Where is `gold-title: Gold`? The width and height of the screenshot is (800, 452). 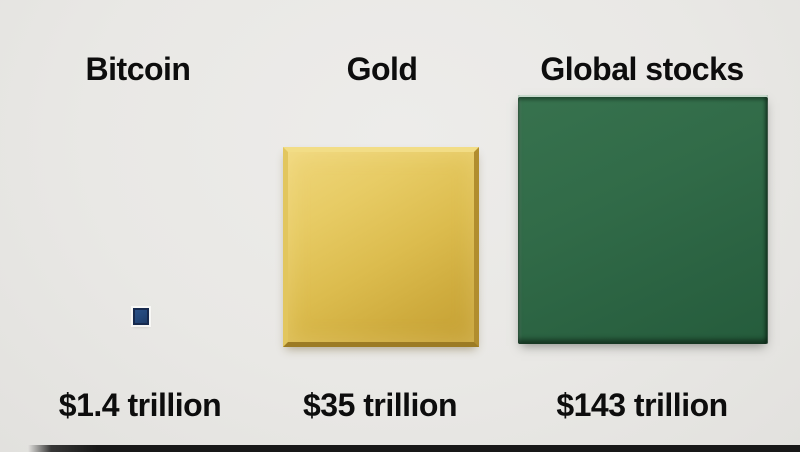
gold-title: Gold is located at coordinates (382, 69).